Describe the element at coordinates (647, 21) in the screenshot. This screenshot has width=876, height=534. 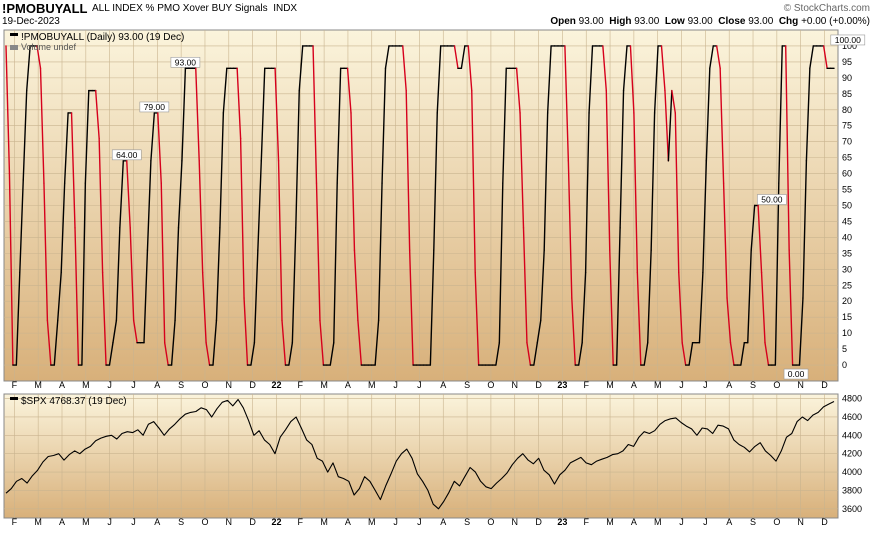
I see `high-value: 93.00` at that location.